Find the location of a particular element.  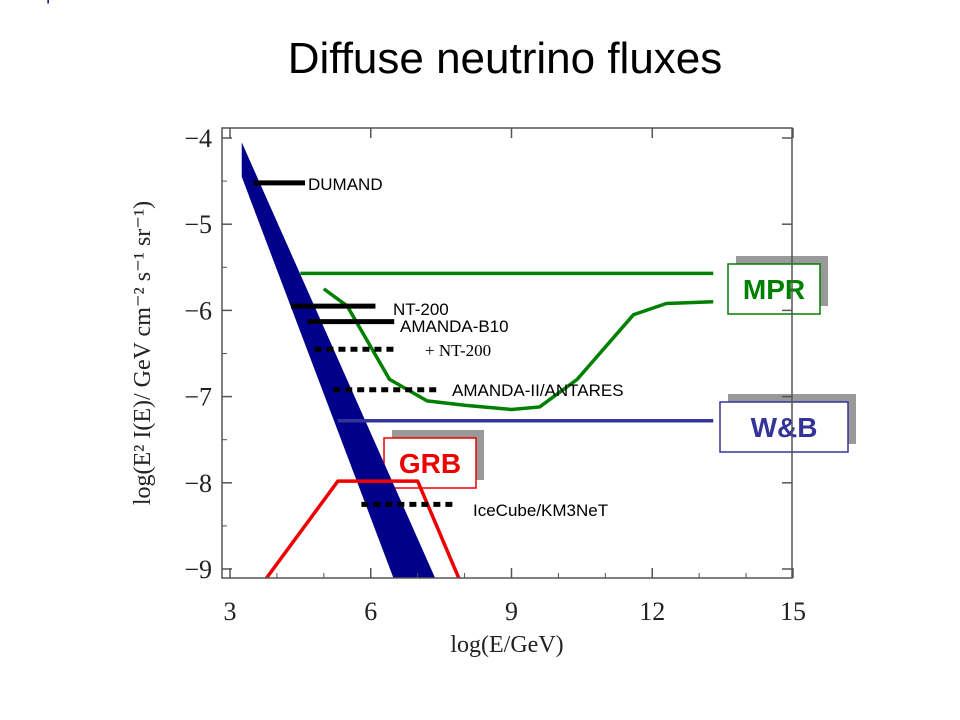

limit-label: IceCube/KM3NeT is located at coordinates (540, 510).